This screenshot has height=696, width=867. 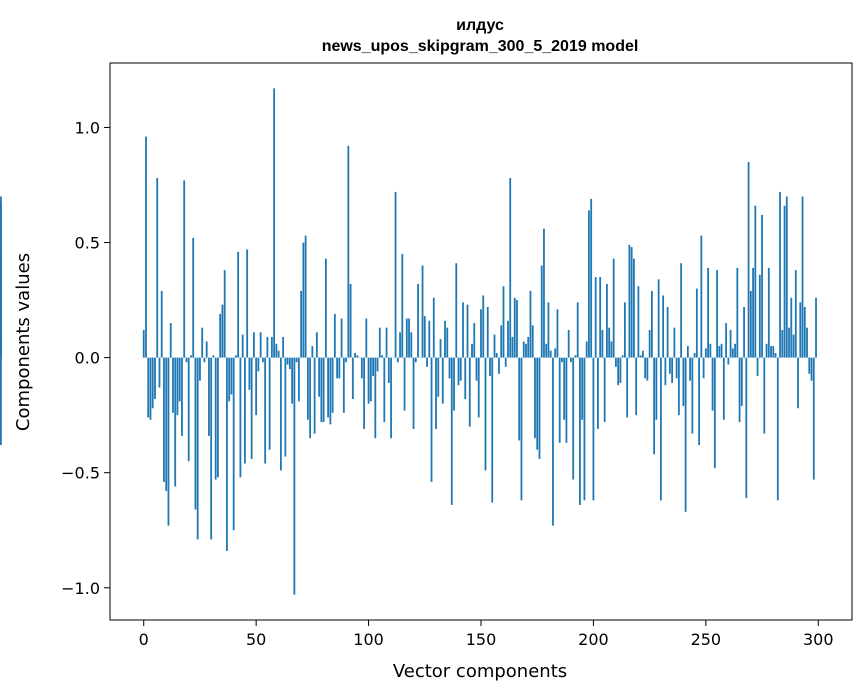 I want to click on x-tick-label: 150, so click(x=481, y=639).